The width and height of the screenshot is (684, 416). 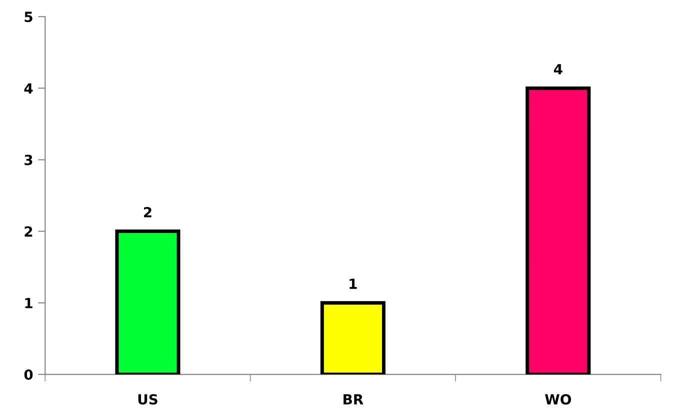 What do you see at coordinates (353, 283) in the screenshot?
I see `data-label: 1` at bounding box center [353, 283].